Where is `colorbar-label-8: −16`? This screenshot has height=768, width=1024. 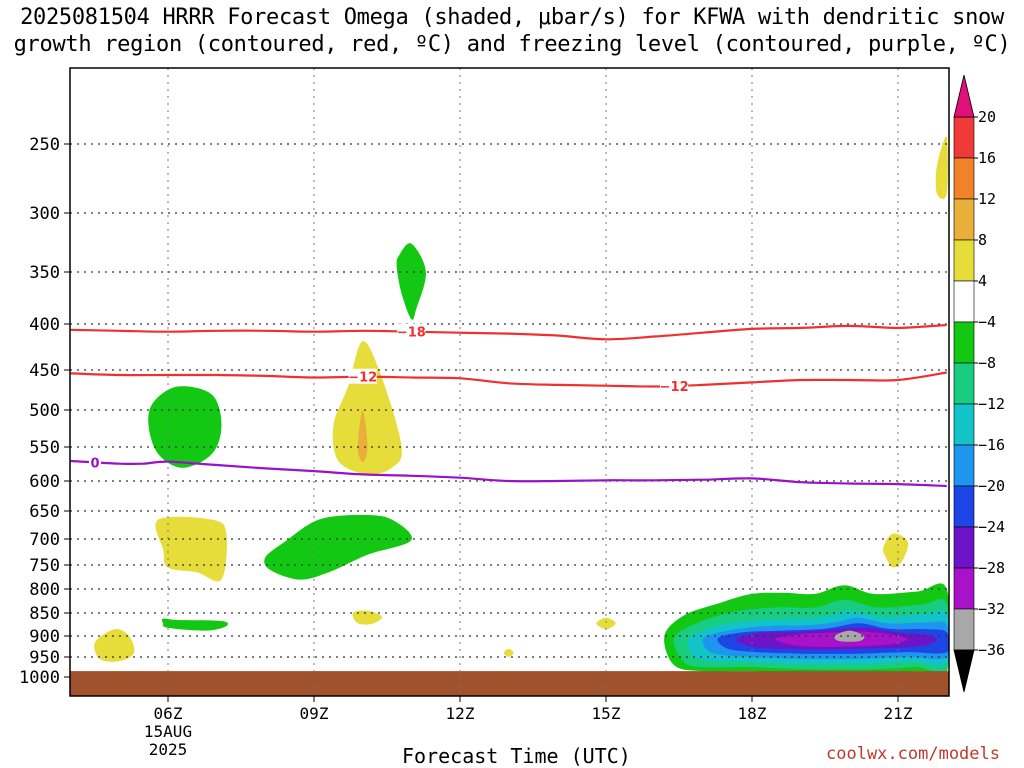
colorbar-label-8: −16 is located at coordinates (991, 445).